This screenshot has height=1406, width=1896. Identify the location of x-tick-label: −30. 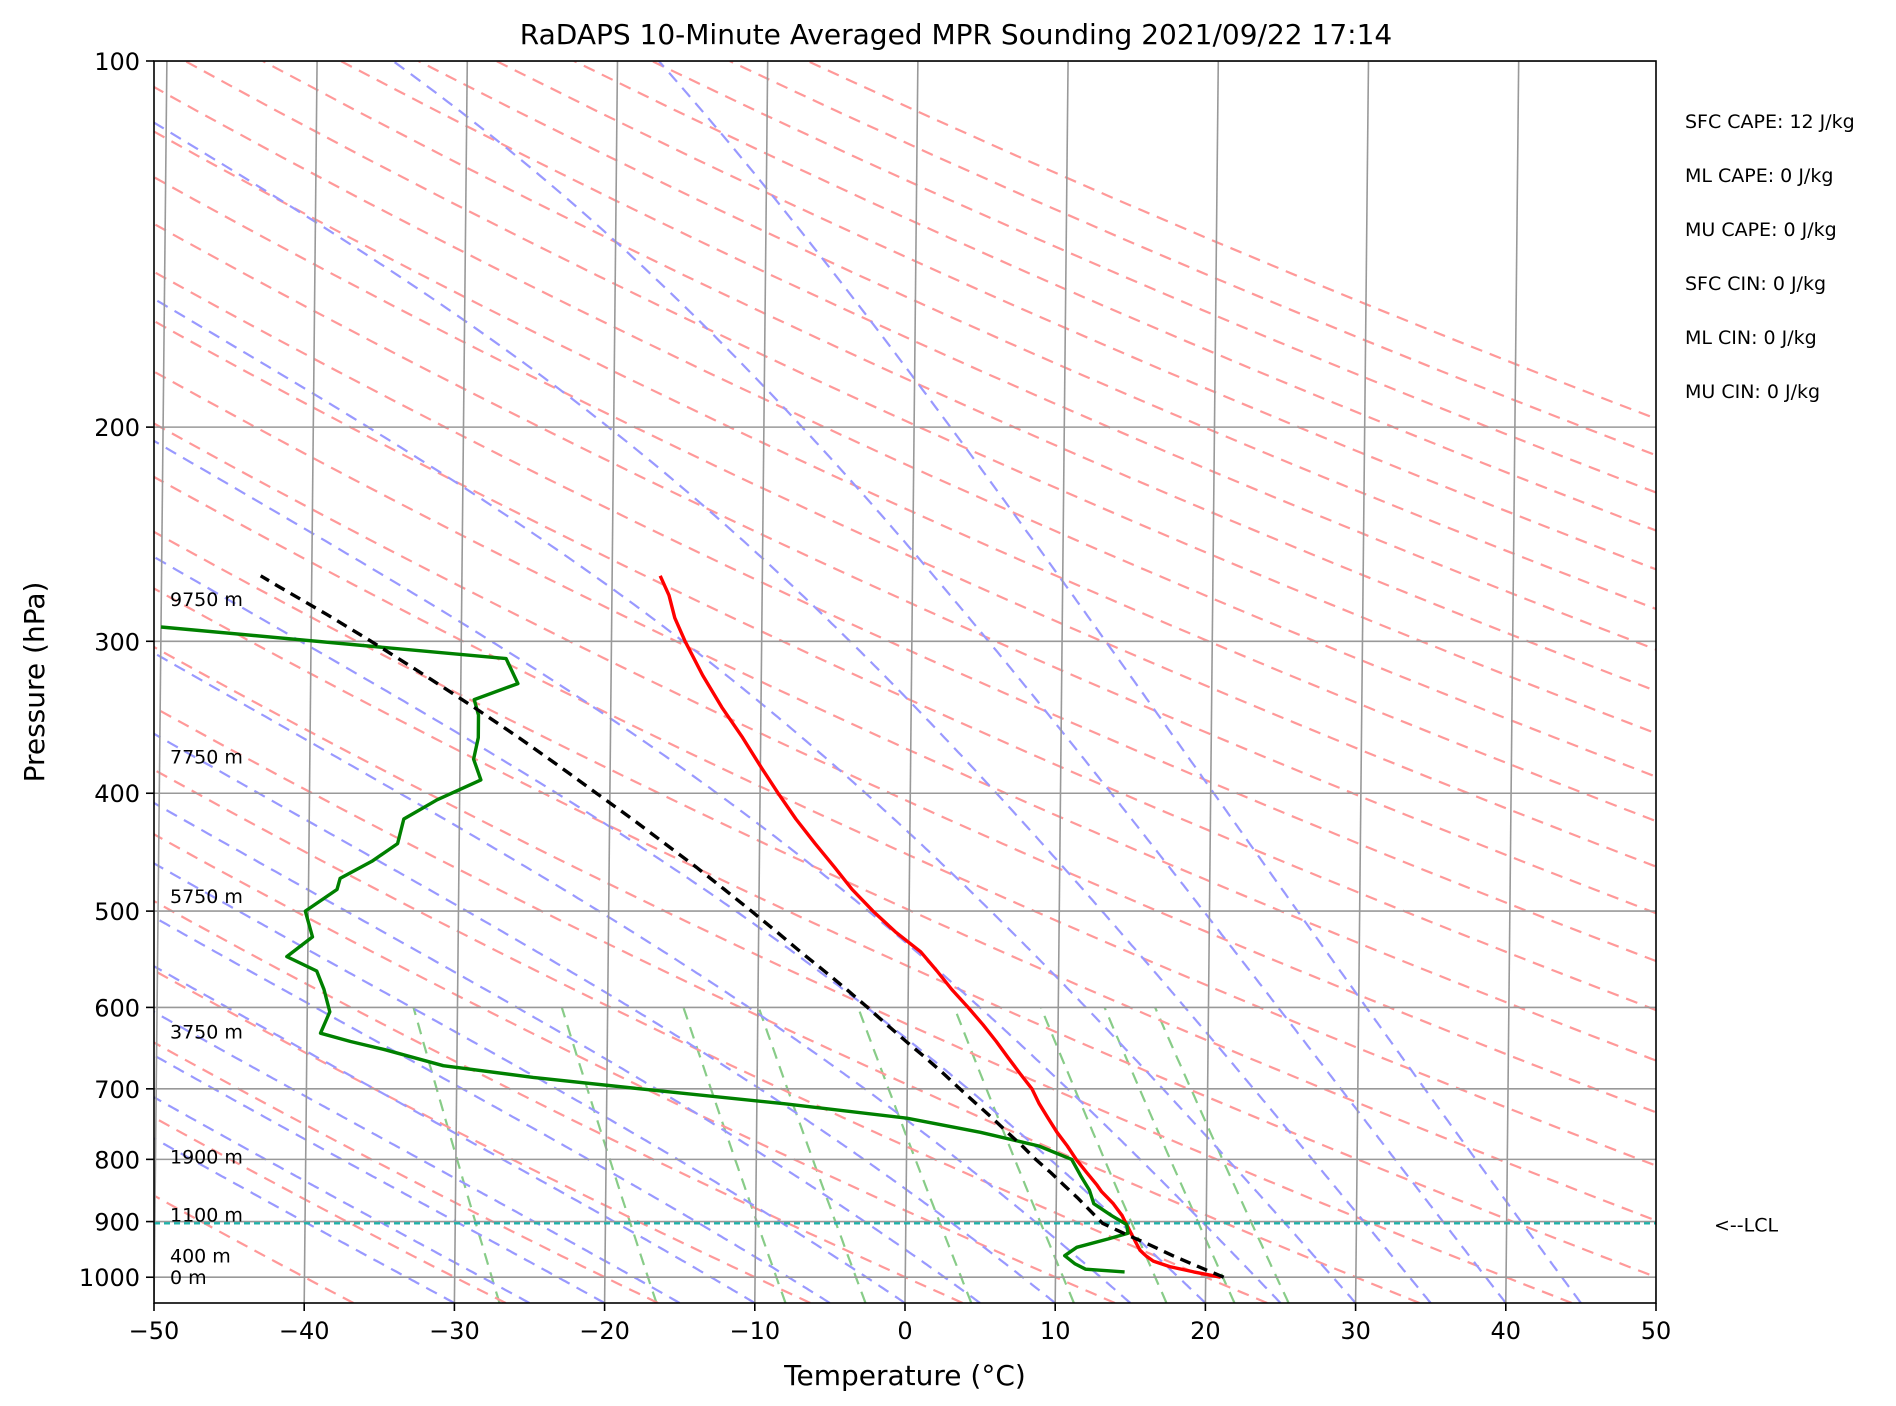
(454, 1331).